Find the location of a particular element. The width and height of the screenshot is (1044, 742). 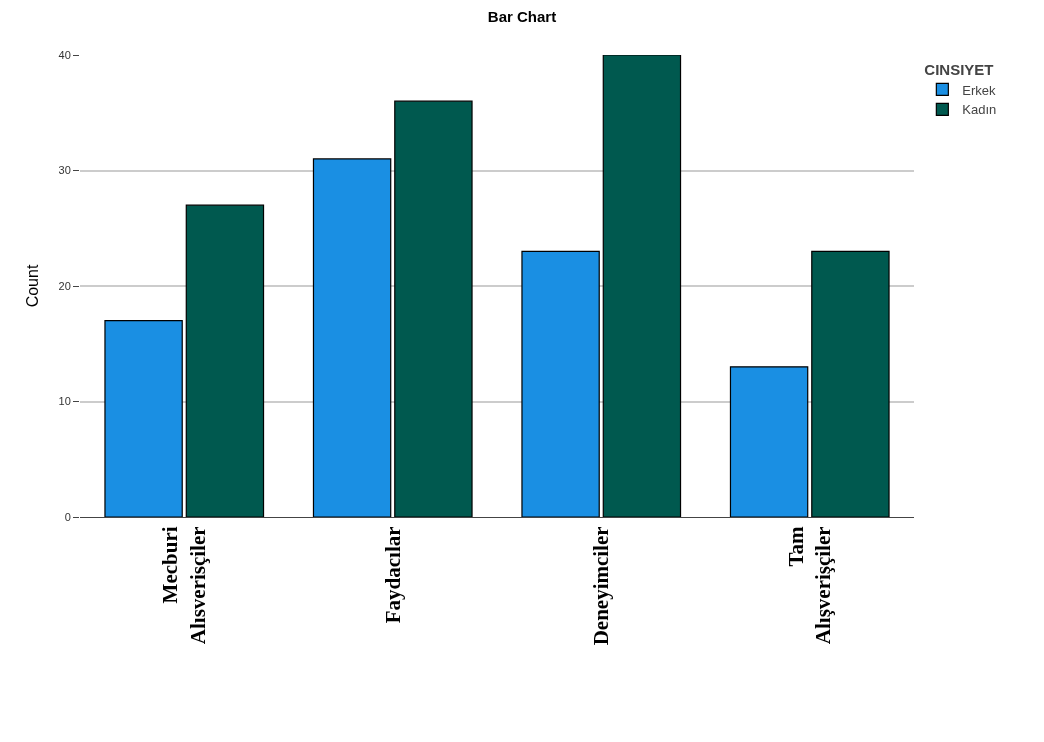

x-tick-label: Faydacılar is located at coordinates (392, 575).